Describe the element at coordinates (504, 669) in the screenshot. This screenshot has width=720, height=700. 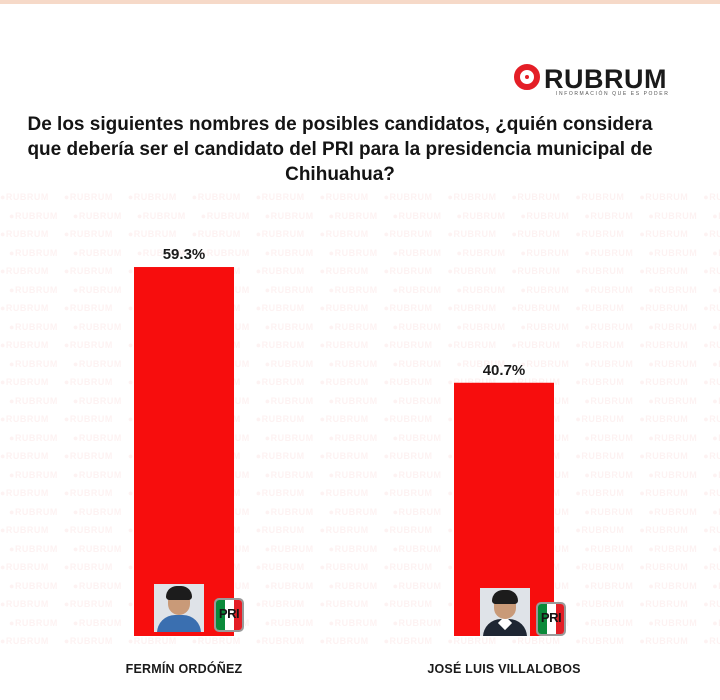
I see `candidate-label-villalobos: JOSÉ LUIS VILLALOBOS` at that location.